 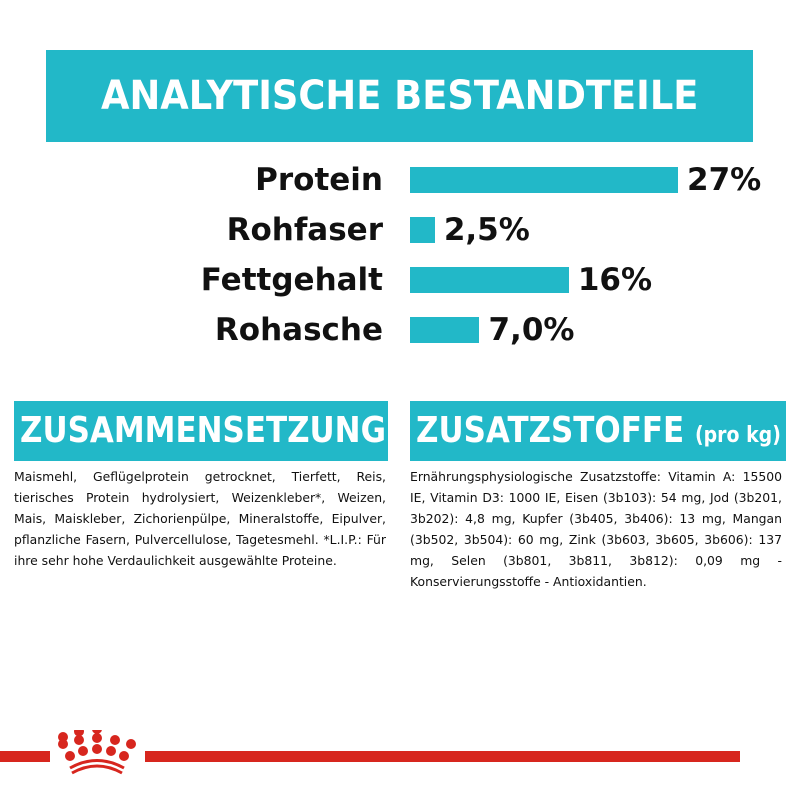 What do you see at coordinates (203, 430) in the screenshot?
I see `composition-heading: ZUSAMMENSETZUNG` at bounding box center [203, 430].